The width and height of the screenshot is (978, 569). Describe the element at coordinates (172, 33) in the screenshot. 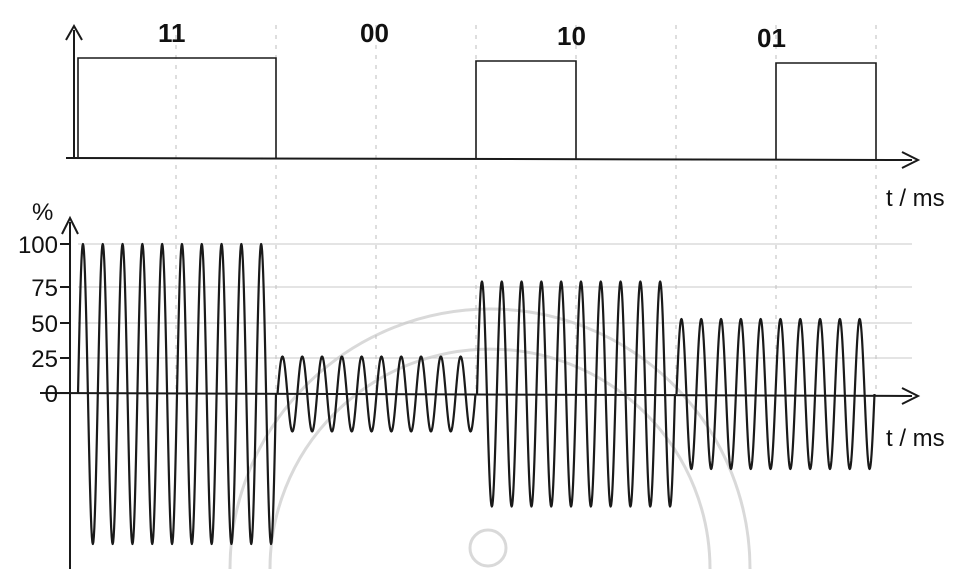

I see `bit-label-11: 11` at that location.